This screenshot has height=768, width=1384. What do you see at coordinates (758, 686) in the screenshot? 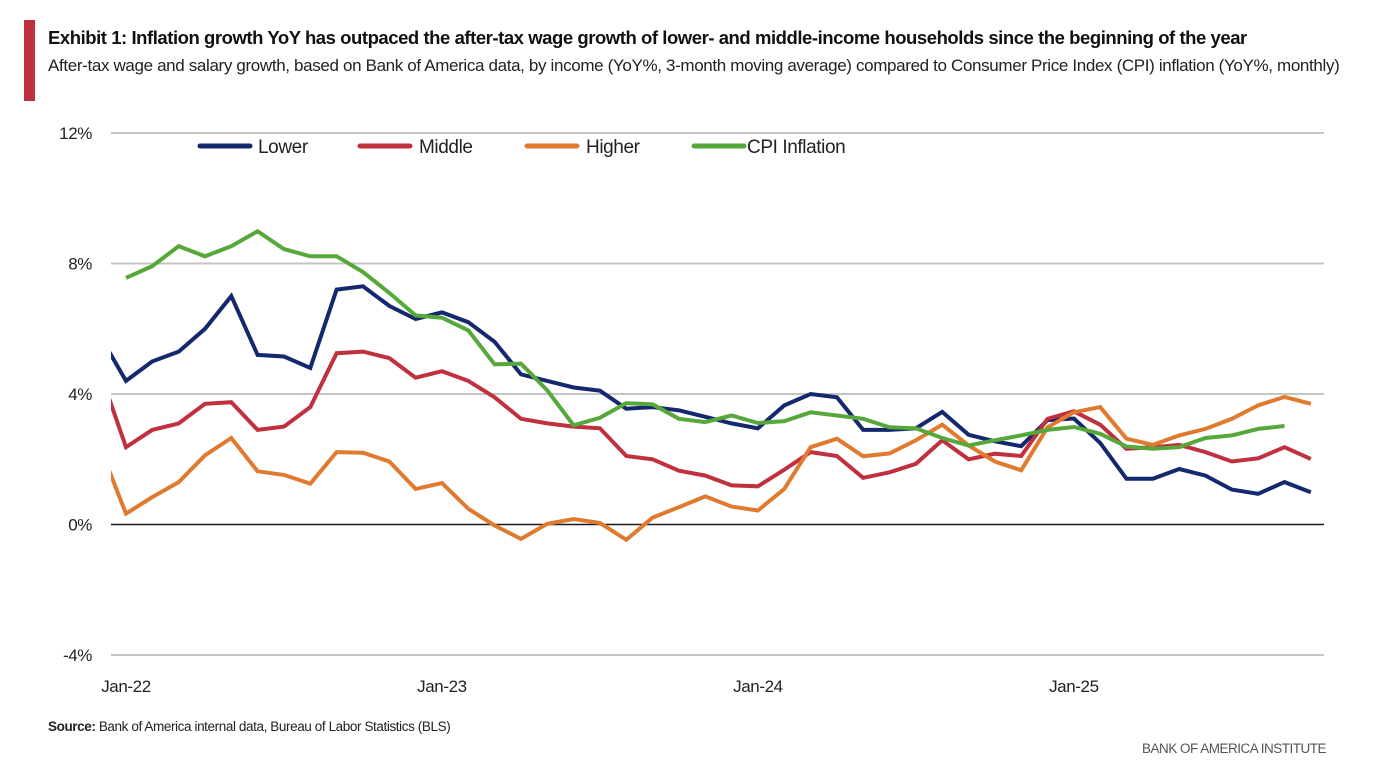
I see `x-tick-label: Jan-24` at bounding box center [758, 686].